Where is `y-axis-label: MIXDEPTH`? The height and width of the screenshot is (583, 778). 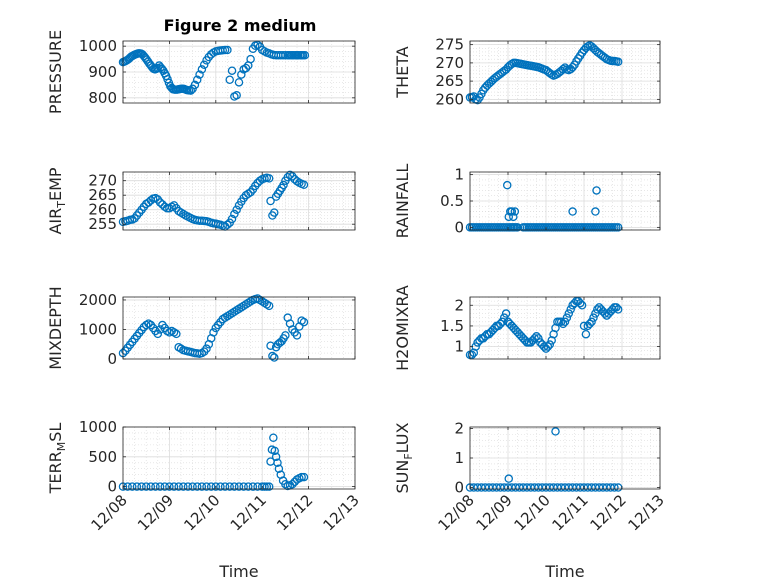 y-axis-label: MIXDEPTH is located at coordinates (55, 327).